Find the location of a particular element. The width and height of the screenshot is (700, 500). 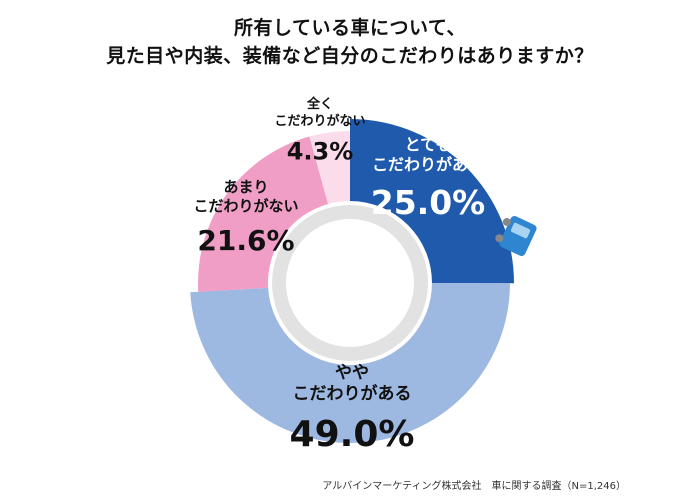

slice-value-3: 4.3% is located at coordinates (320, 151).